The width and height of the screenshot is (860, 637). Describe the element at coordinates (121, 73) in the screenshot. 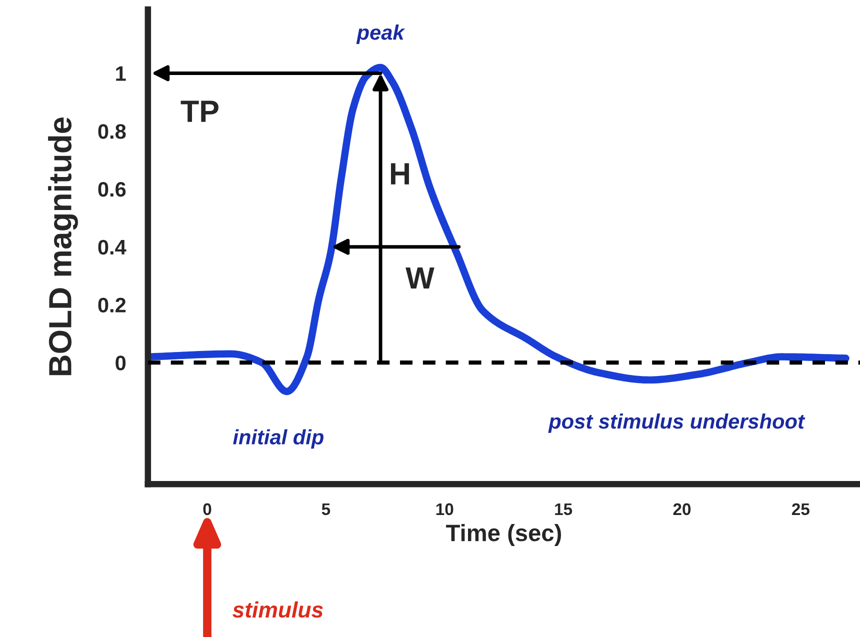

I see `y-tick-label: 1` at that location.